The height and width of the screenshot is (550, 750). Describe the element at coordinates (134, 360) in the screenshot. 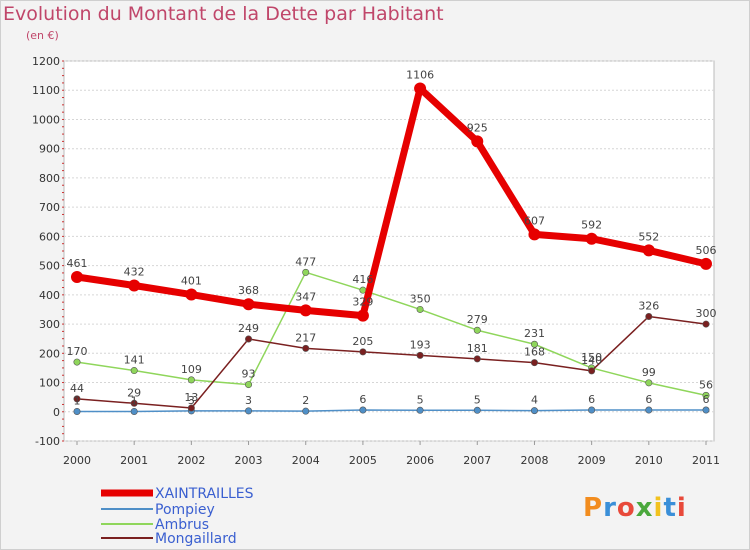

I see `data-label: 141` at that location.